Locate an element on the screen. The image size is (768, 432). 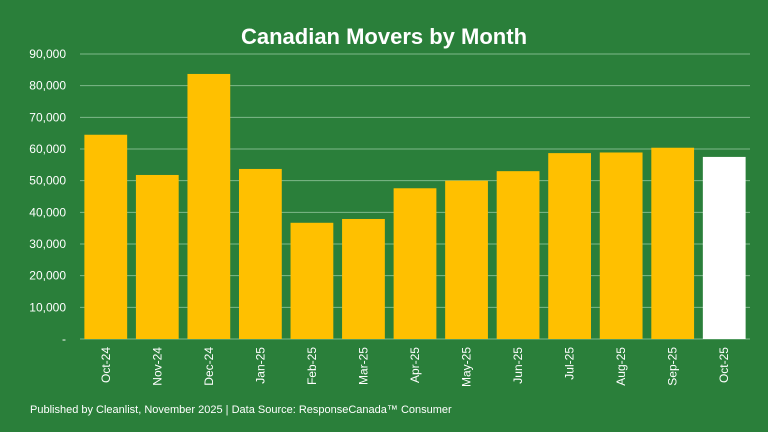
y-tick-label: 10,000 is located at coordinates (47, 307).